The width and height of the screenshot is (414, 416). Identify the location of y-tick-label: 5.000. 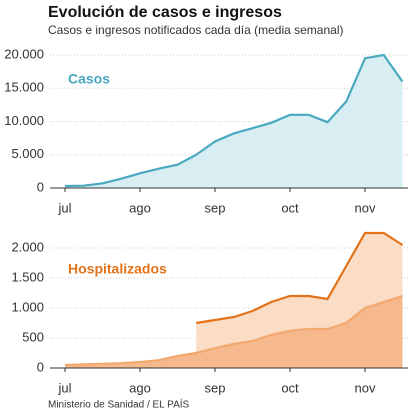
(27, 153).